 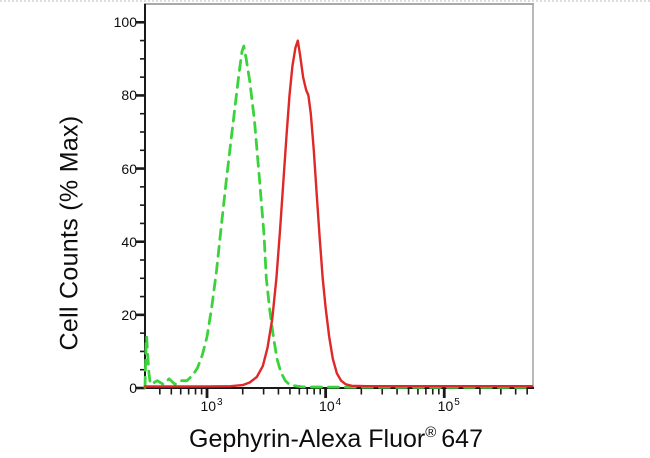 I want to click on x-tick-label-10e3: 103, so click(x=211, y=405).